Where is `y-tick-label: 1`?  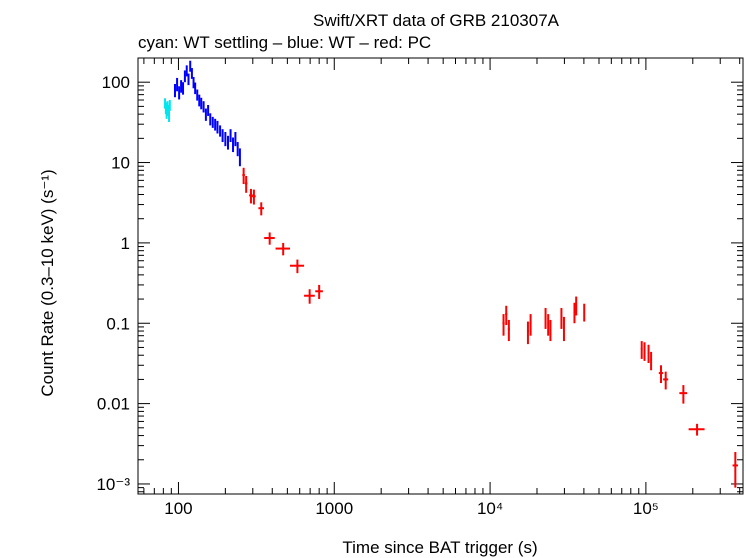 y-tick-label: 1 is located at coordinates (125, 243).